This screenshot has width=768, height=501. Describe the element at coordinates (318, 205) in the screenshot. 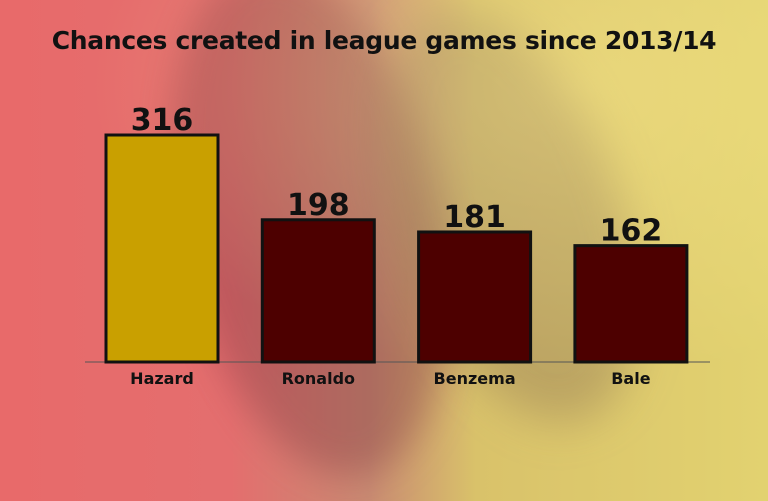

I see `data-label: 198` at that location.